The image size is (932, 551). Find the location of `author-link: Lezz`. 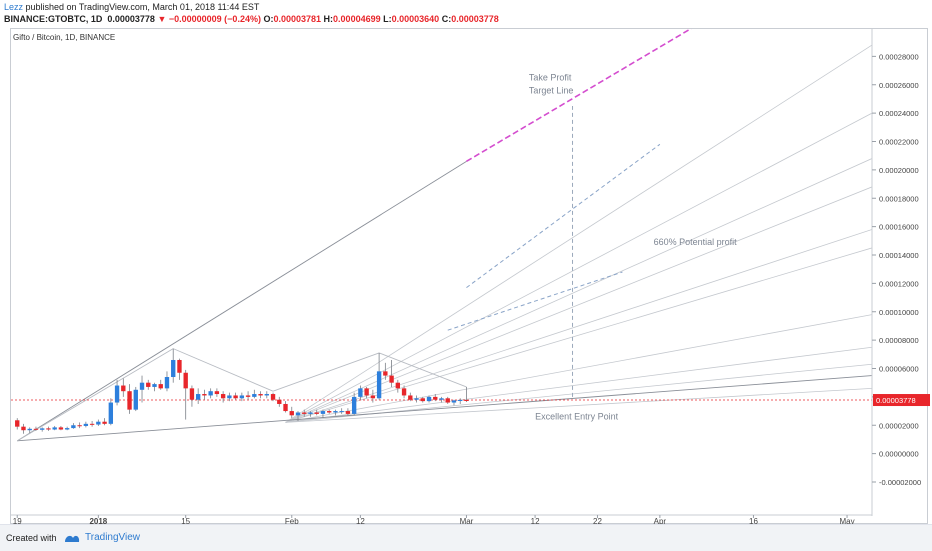

author-link: Lezz is located at coordinates (14, 7).